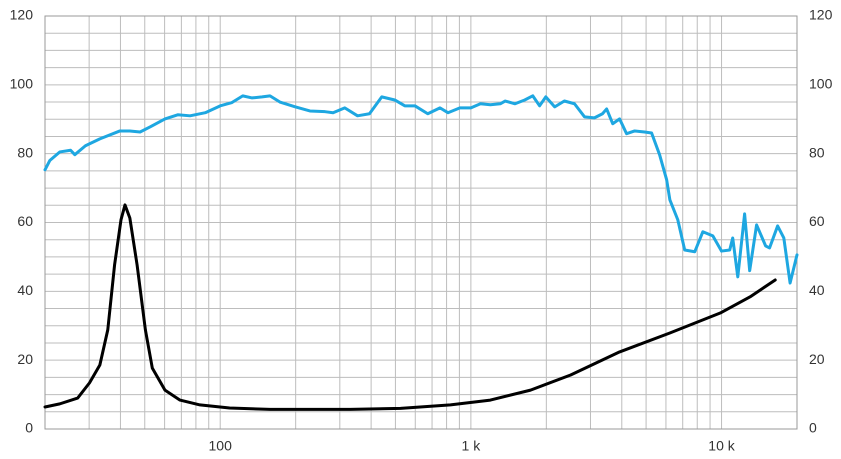 This screenshot has width=841, height=459. Describe the element at coordinates (821, 15) in the screenshot. I see `y2-tick-label: 120` at that location.